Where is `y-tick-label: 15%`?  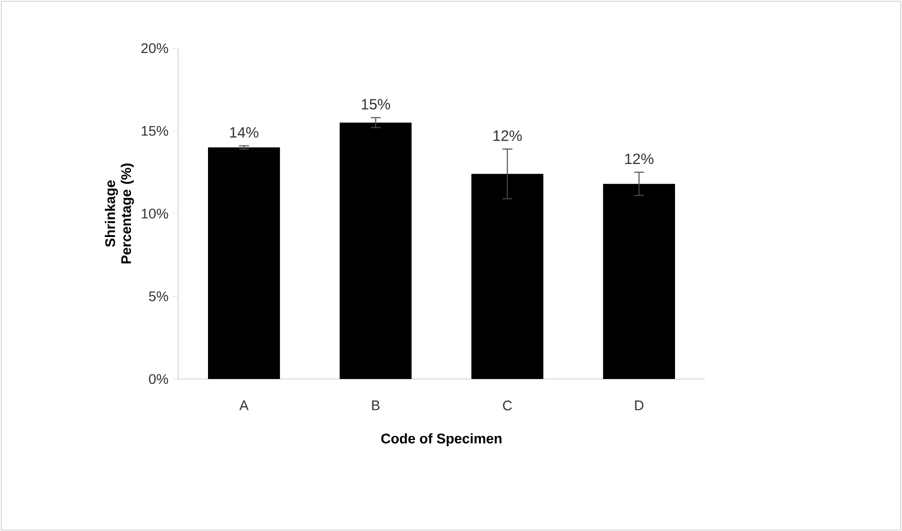 y-tick-label: 15% is located at coordinates (155, 131).